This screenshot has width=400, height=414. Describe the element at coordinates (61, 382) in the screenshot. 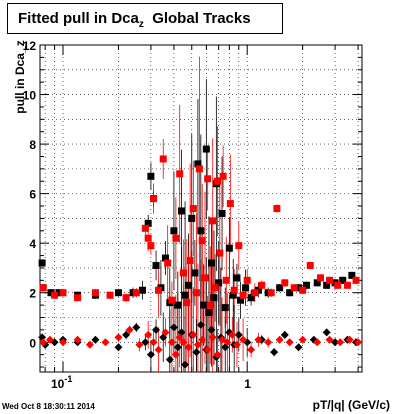

I see `x-tick-label: 10-1` at that location.